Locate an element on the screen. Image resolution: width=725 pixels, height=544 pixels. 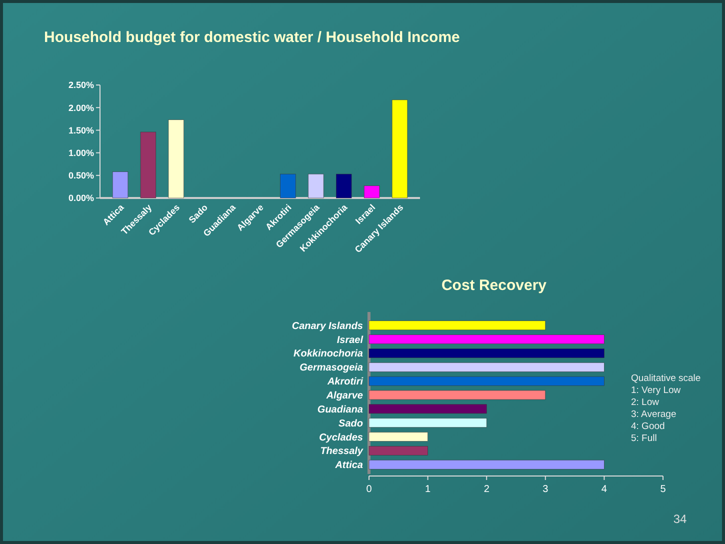
y-tick-label: 1.50% is located at coordinates (81, 130).